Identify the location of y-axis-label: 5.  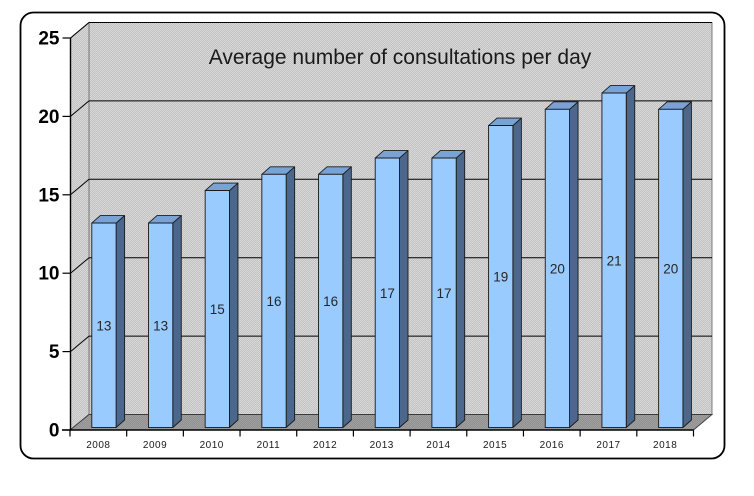
(54, 352).